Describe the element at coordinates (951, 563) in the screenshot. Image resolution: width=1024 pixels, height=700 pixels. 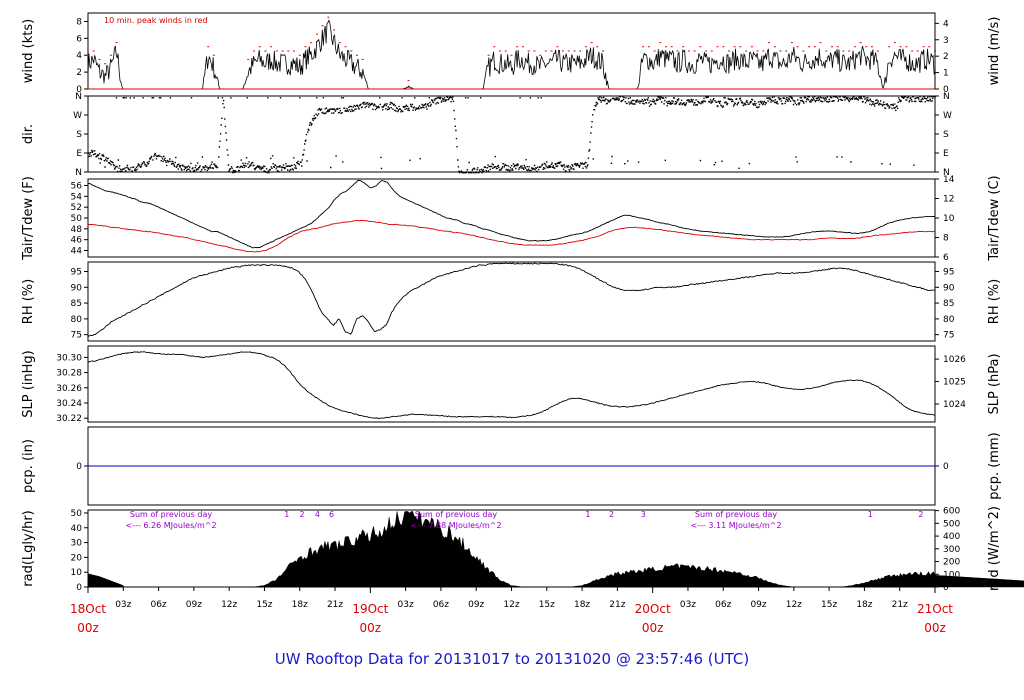
I see `ytick-label-right-radiation: 200` at that location.